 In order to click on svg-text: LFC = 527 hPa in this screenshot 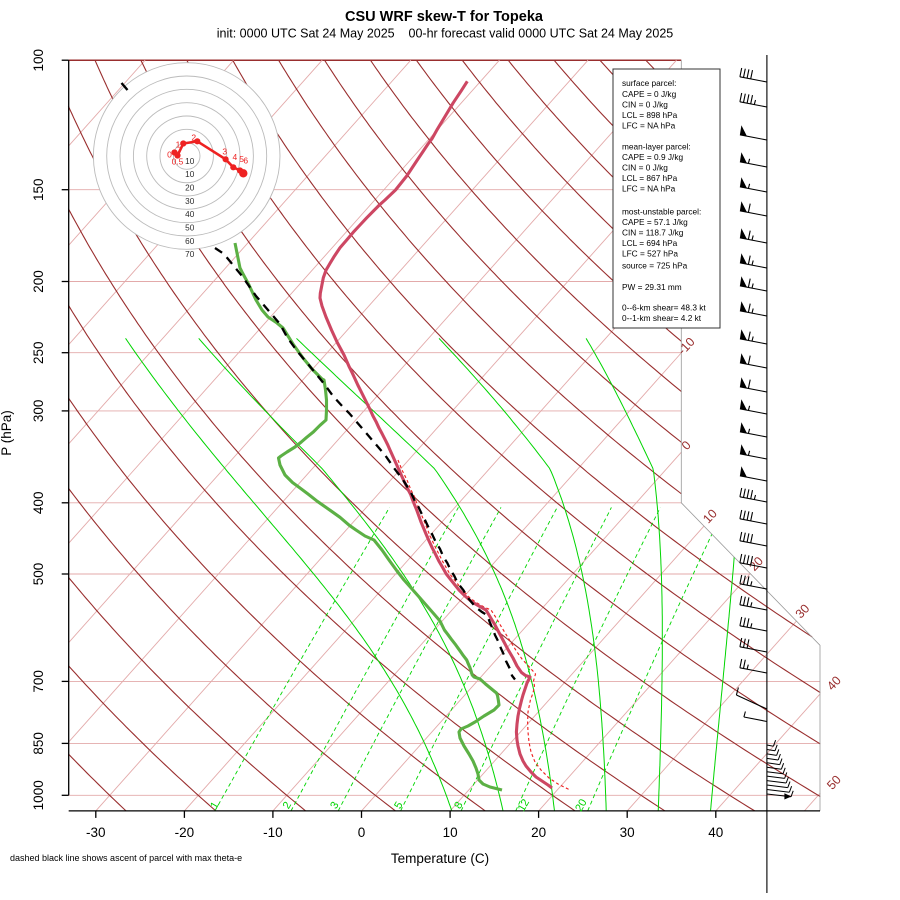, I will do `click(650, 254)`.